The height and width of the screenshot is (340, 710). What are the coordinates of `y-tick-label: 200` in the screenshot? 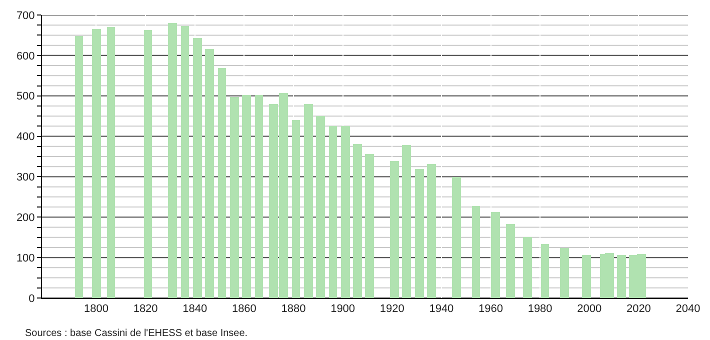 It's located at (25, 218).